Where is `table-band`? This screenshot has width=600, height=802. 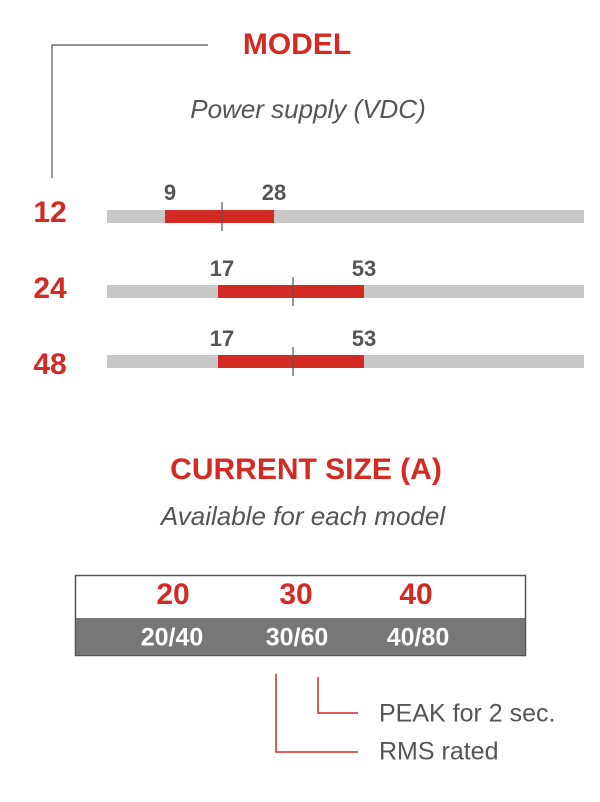 table-band is located at coordinates (300, 636).